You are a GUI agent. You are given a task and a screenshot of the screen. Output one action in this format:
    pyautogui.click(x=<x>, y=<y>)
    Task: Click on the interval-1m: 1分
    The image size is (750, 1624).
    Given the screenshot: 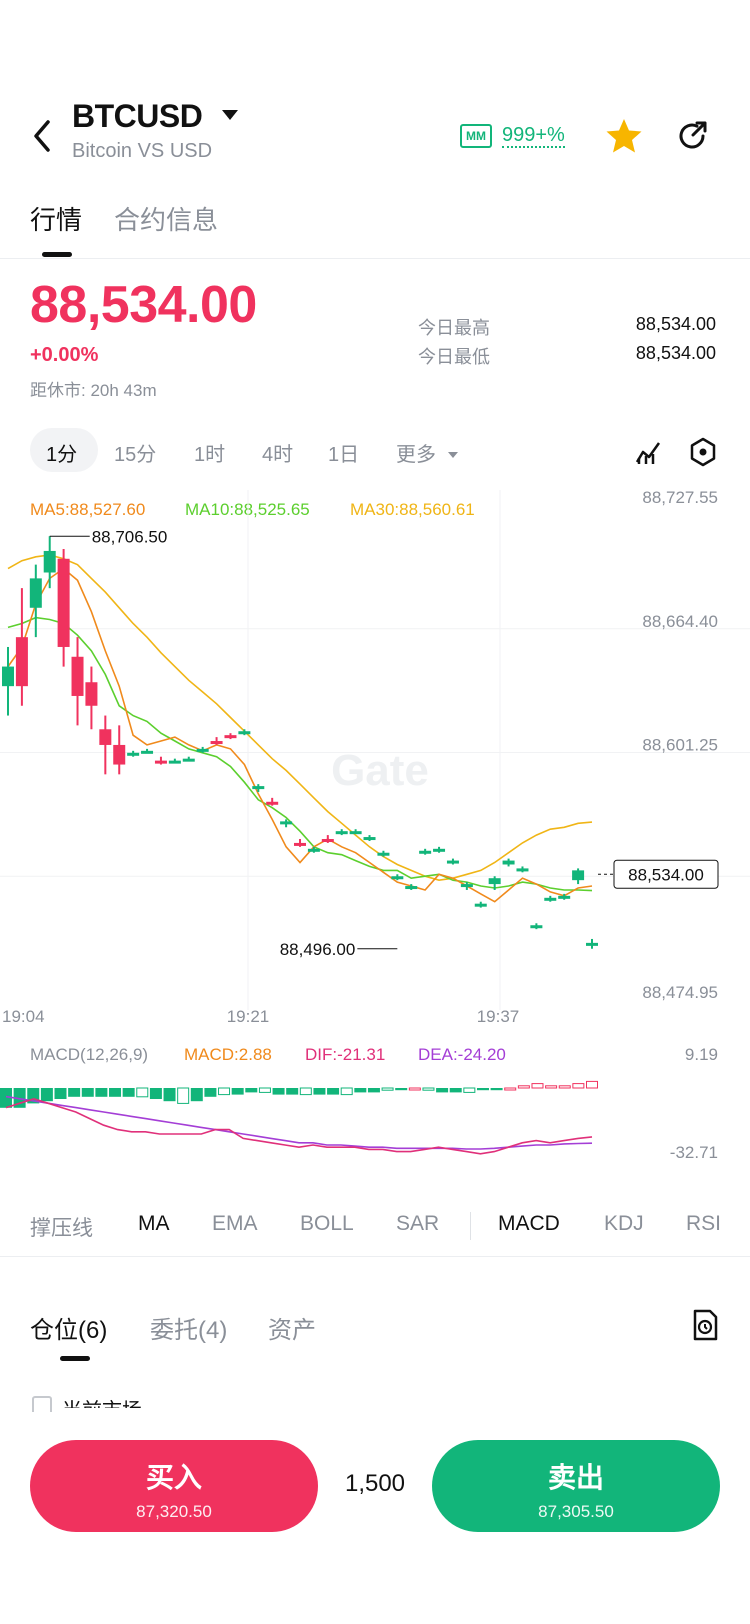 What is the action you would take?
    pyautogui.click(x=62, y=455)
    